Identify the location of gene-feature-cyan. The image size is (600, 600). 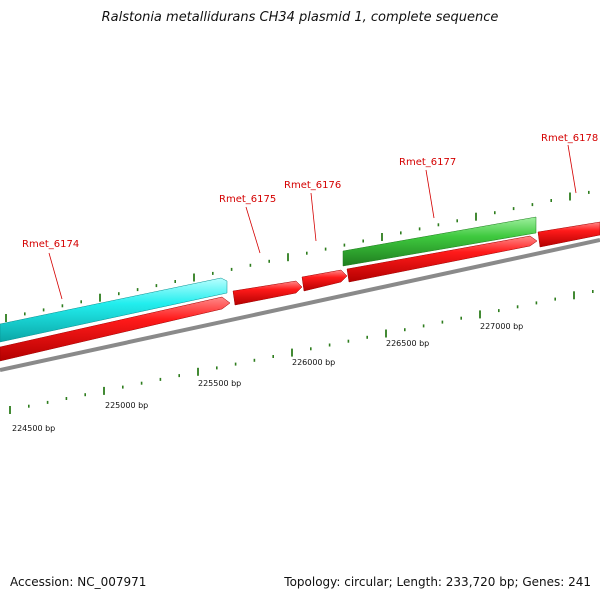
(114, 310).